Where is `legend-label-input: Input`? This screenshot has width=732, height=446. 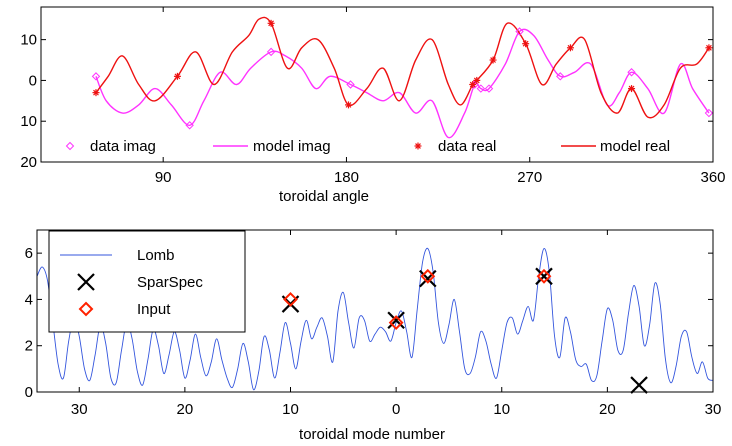
legend-label-input: Input is located at coordinates (154, 309).